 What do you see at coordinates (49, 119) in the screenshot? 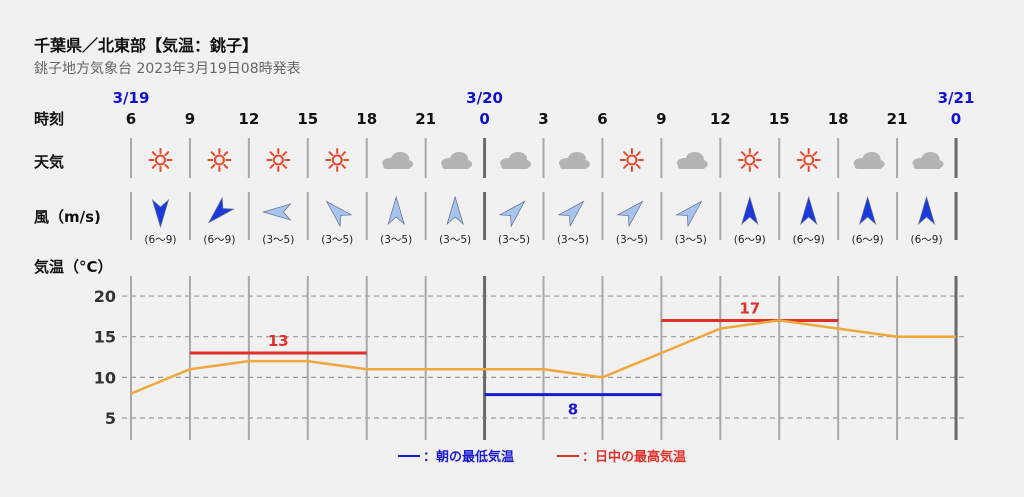
I see `time-row-label: 時刻` at bounding box center [49, 119].